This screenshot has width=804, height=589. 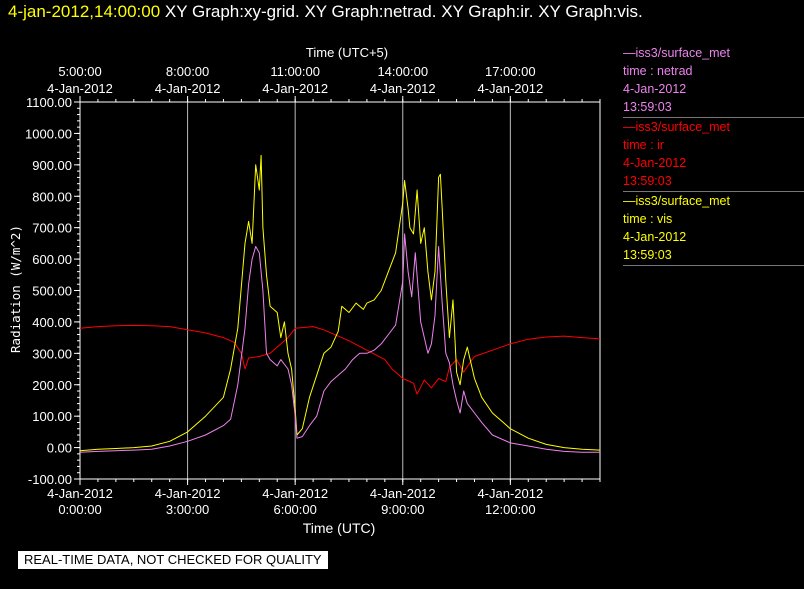 I want to click on x-tick-label-time: 9:00:00, so click(x=402, y=509).